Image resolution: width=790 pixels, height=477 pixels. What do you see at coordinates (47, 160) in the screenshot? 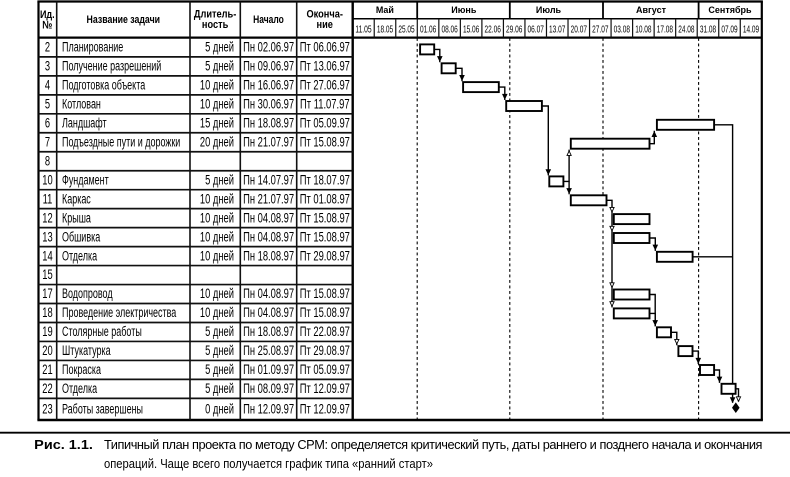
I see `svg-text: 8` at bounding box center [47, 160].